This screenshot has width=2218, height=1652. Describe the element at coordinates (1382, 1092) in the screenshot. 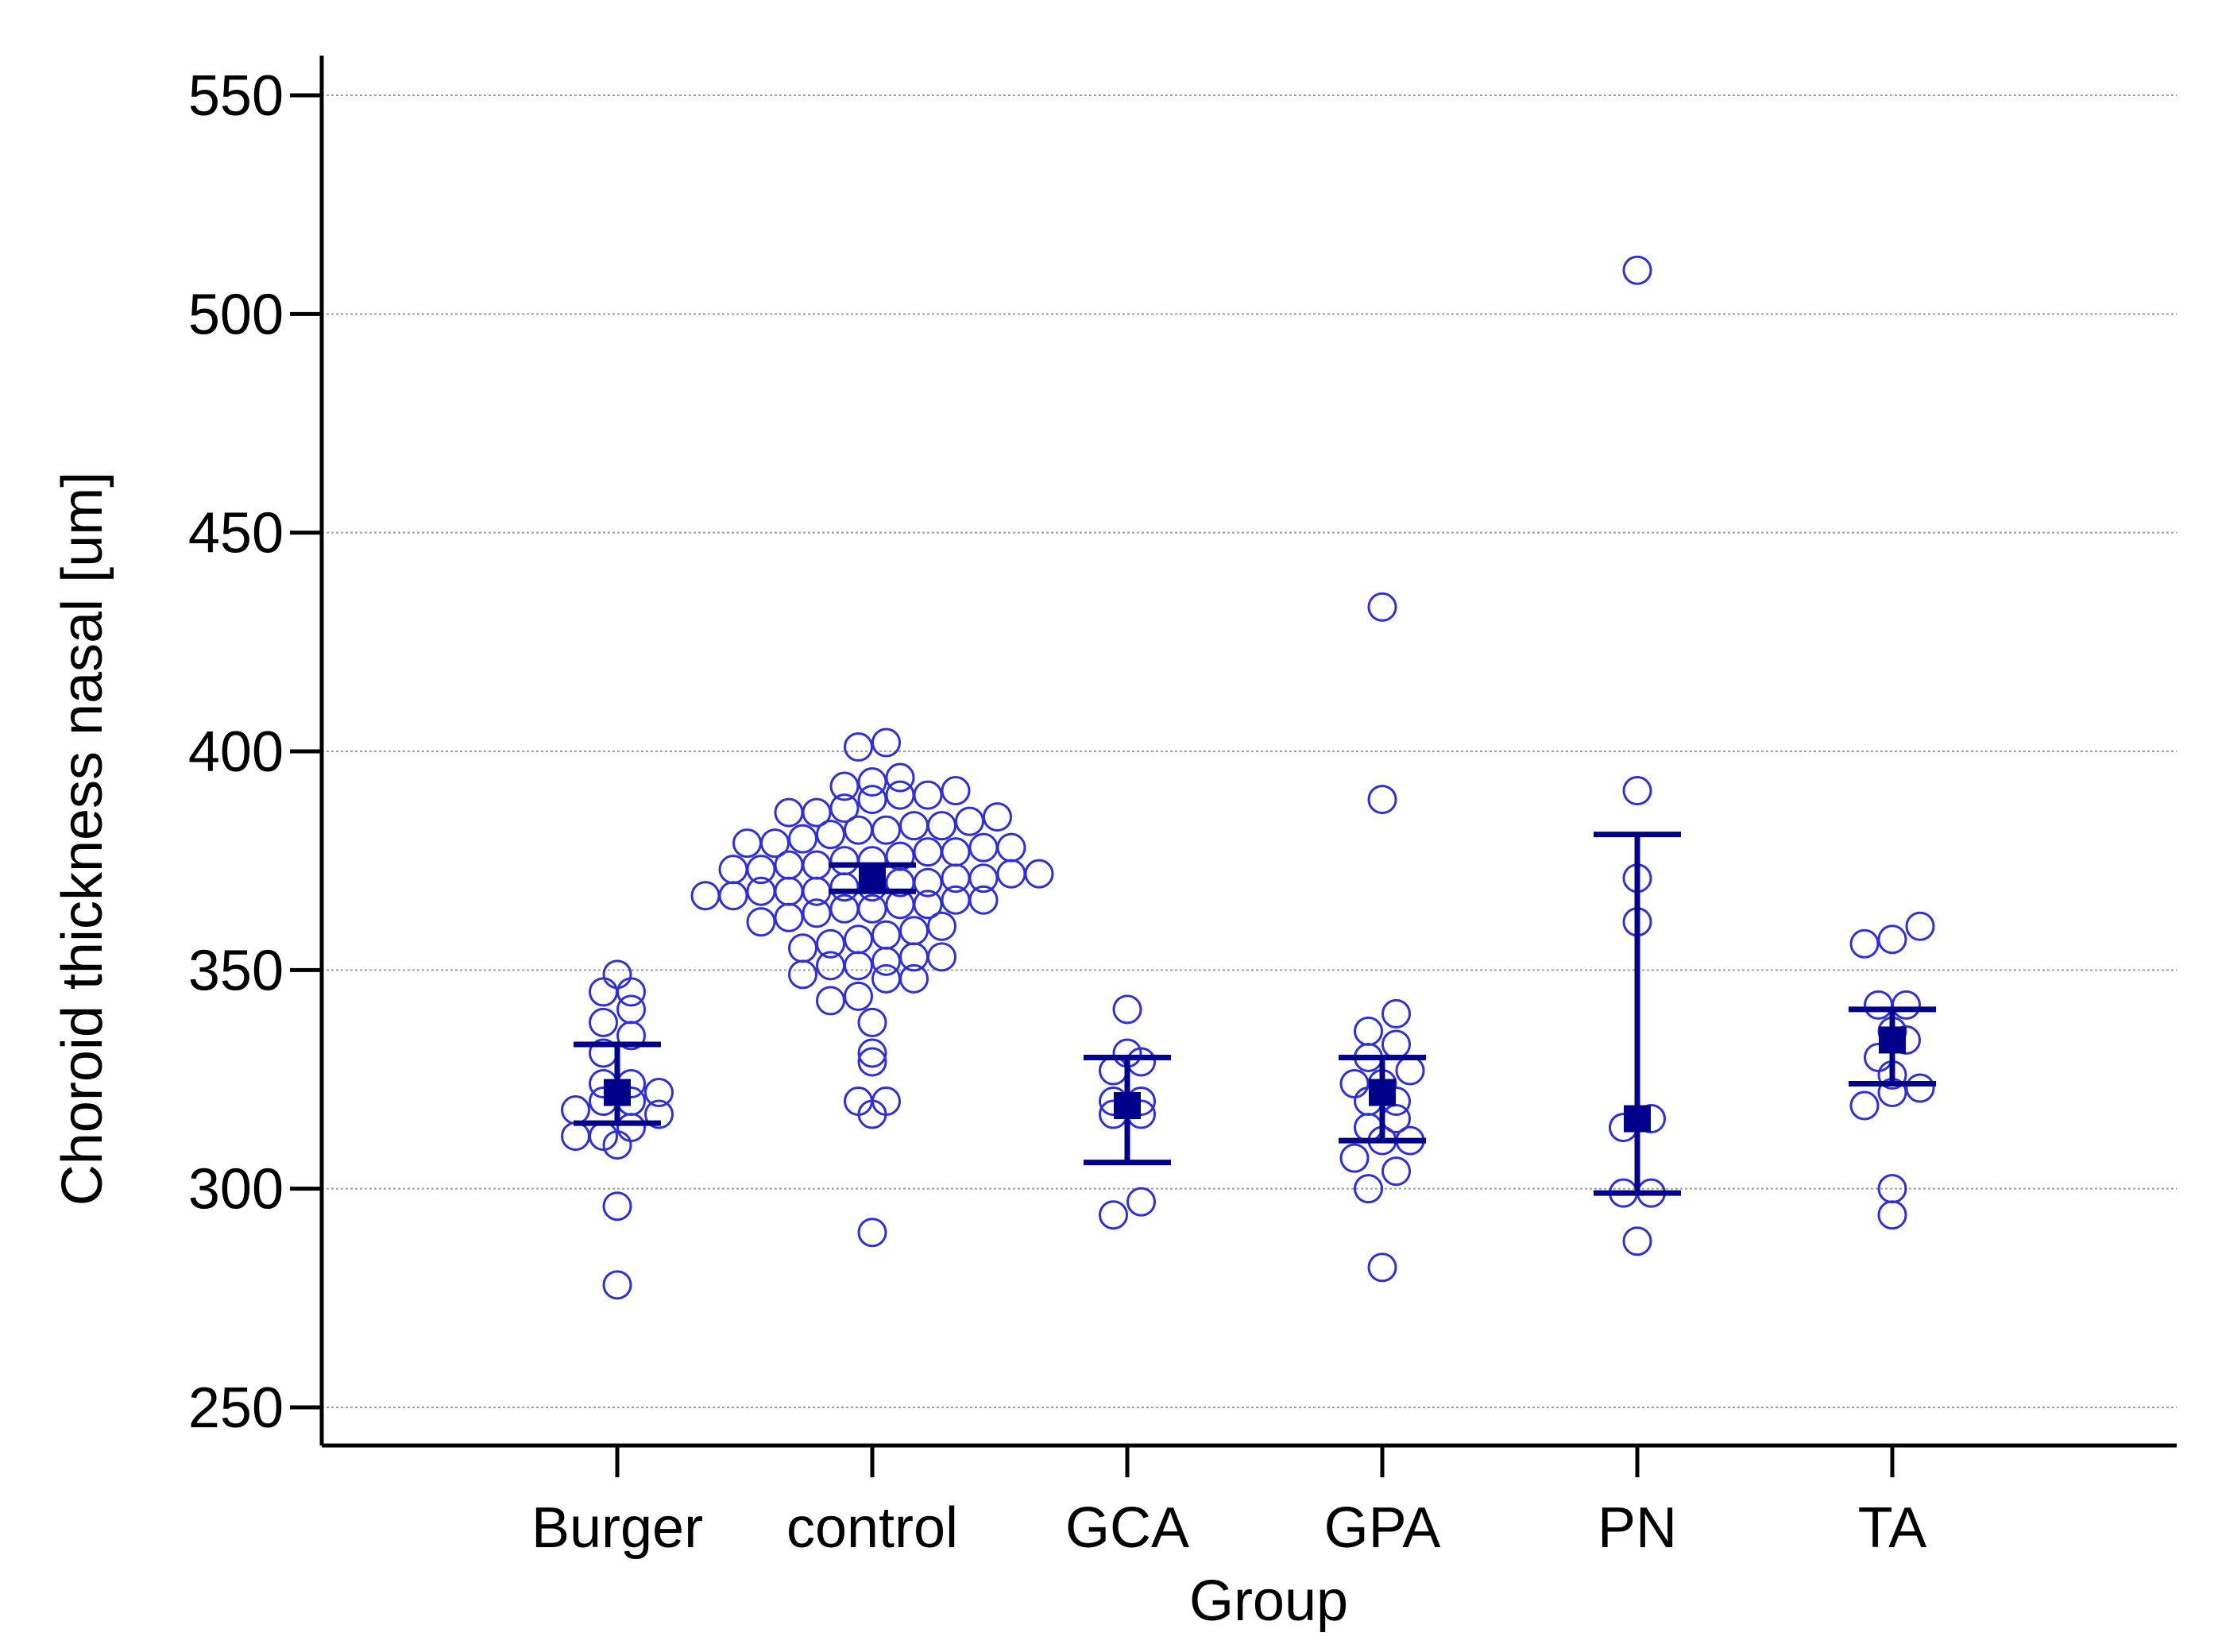

I see `mean-marker-gpa` at that location.